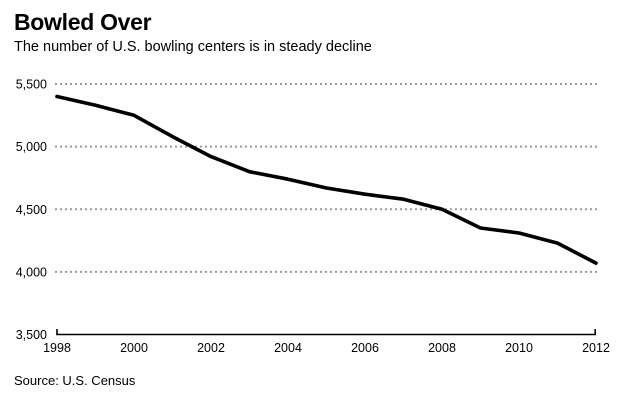  I want to click on x-tick-label: 1998, so click(57, 348).